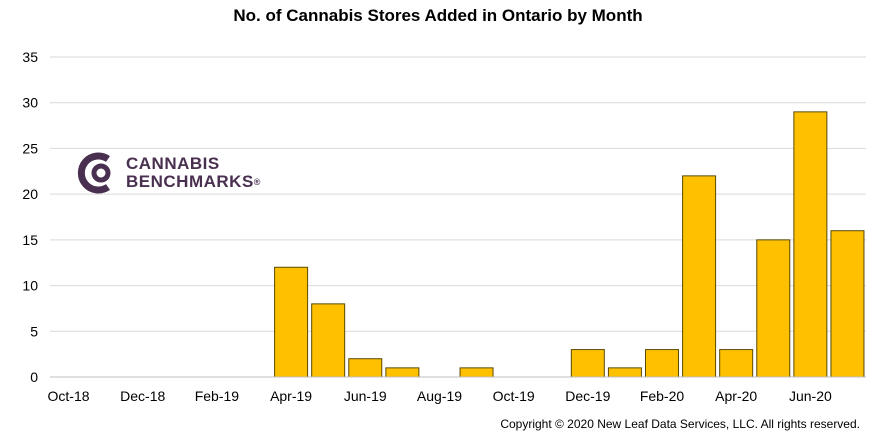  I want to click on y-tick-label: 5, so click(34, 331).